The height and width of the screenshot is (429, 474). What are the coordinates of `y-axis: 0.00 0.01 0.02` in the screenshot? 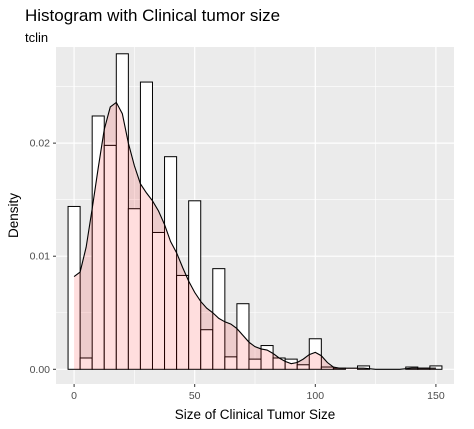 It's located at (43, 257).